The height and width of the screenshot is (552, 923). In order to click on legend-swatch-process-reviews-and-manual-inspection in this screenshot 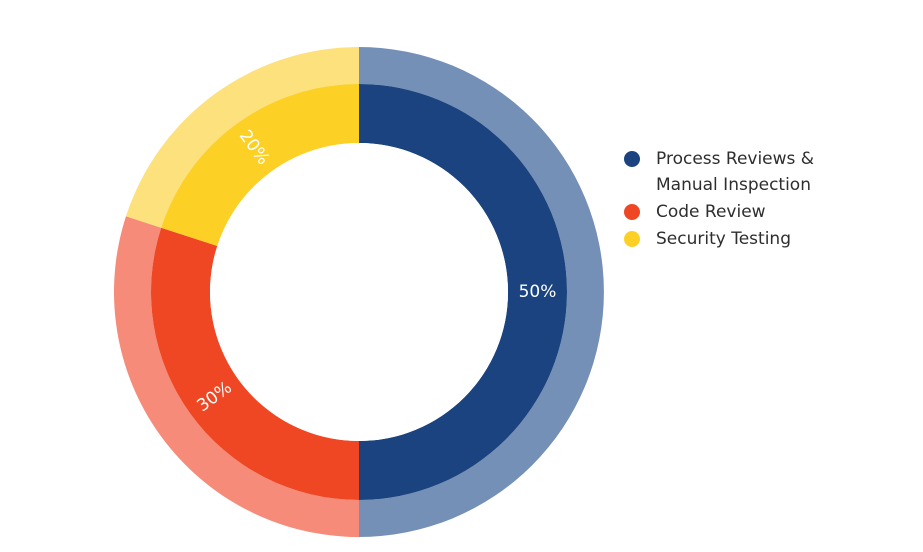, I will do `click(632, 159)`.